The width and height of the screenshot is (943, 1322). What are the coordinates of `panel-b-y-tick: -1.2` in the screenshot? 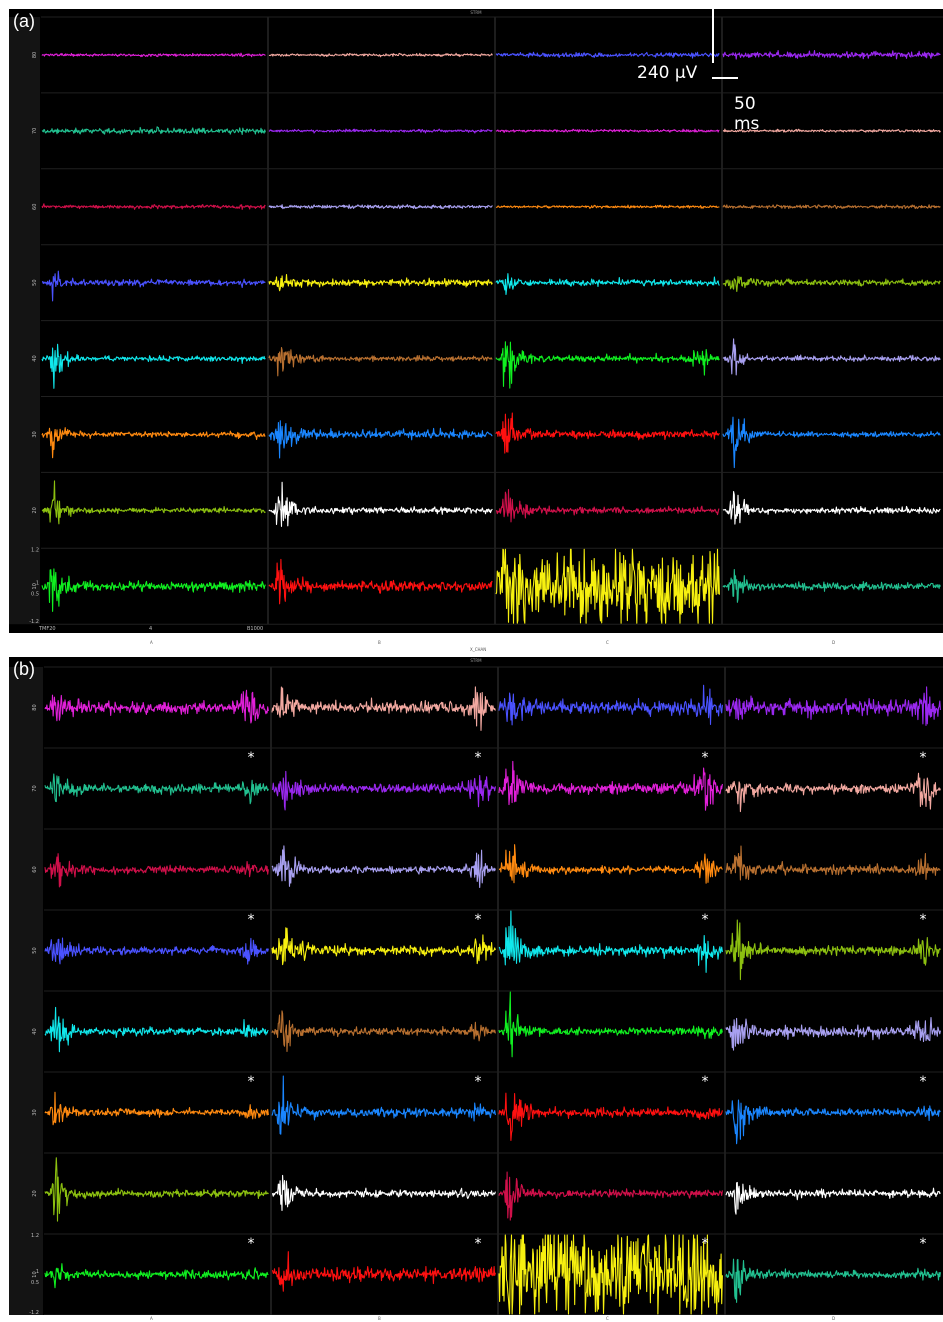 It's located at (34, 1312).